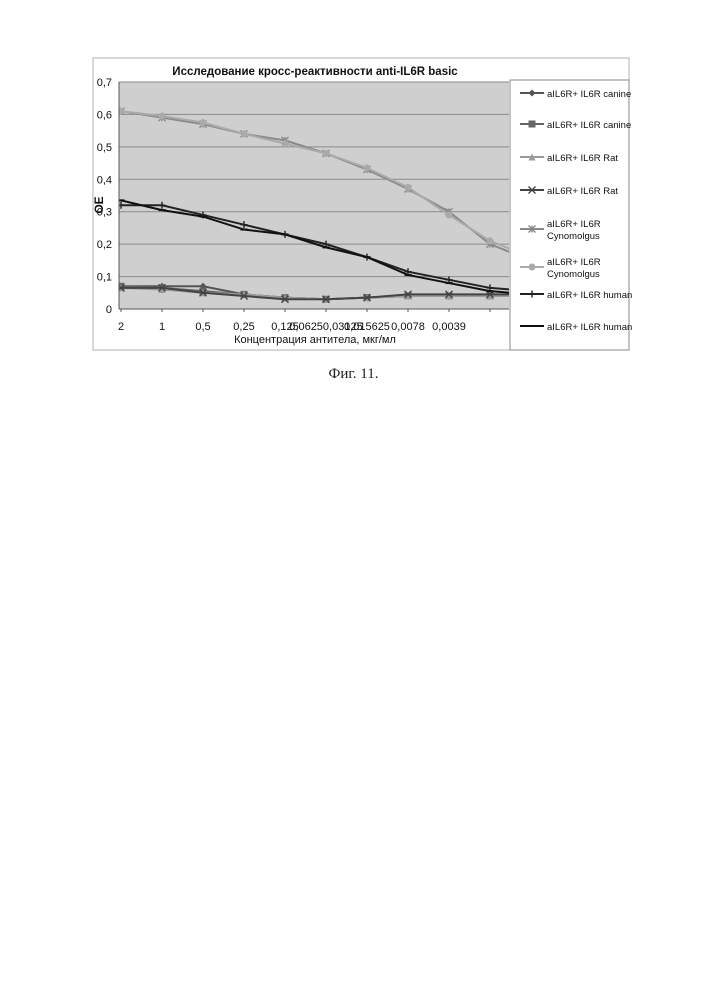 The width and height of the screenshot is (707, 1000). What do you see at coordinates (104, 115) in the screenshot?
I see `y-tick-label: 0,6` at bounding box center [104, 115].